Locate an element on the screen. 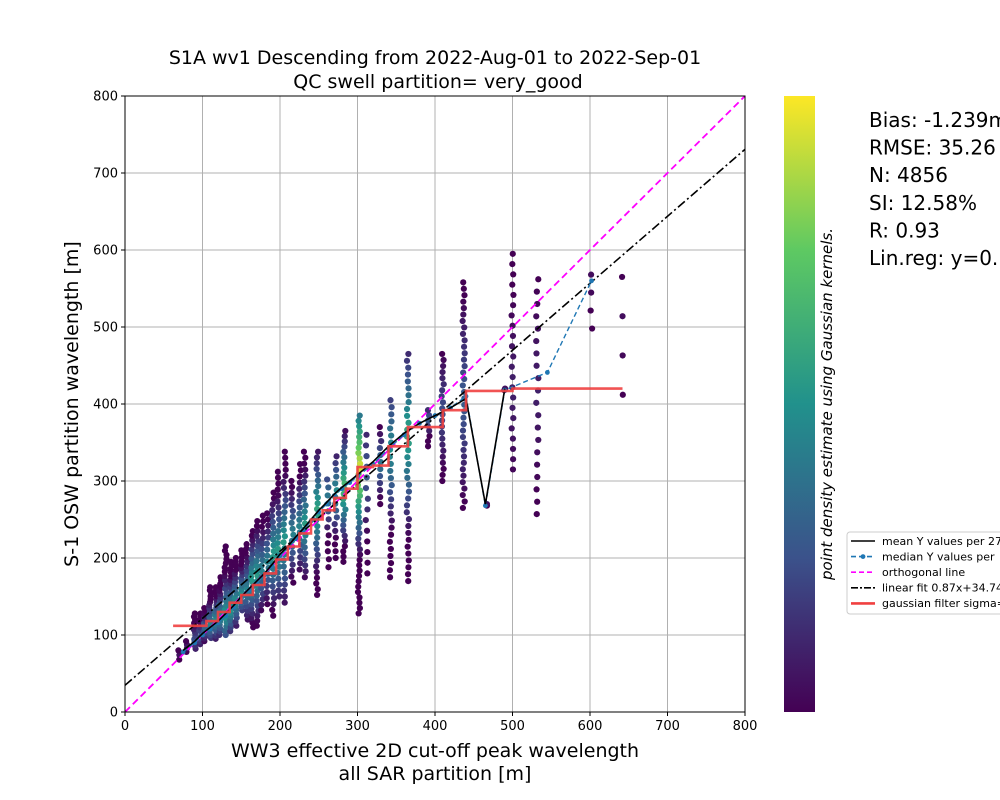  chart-subtitle: QC swell partition= very_good is located at coordinates (437, 82).